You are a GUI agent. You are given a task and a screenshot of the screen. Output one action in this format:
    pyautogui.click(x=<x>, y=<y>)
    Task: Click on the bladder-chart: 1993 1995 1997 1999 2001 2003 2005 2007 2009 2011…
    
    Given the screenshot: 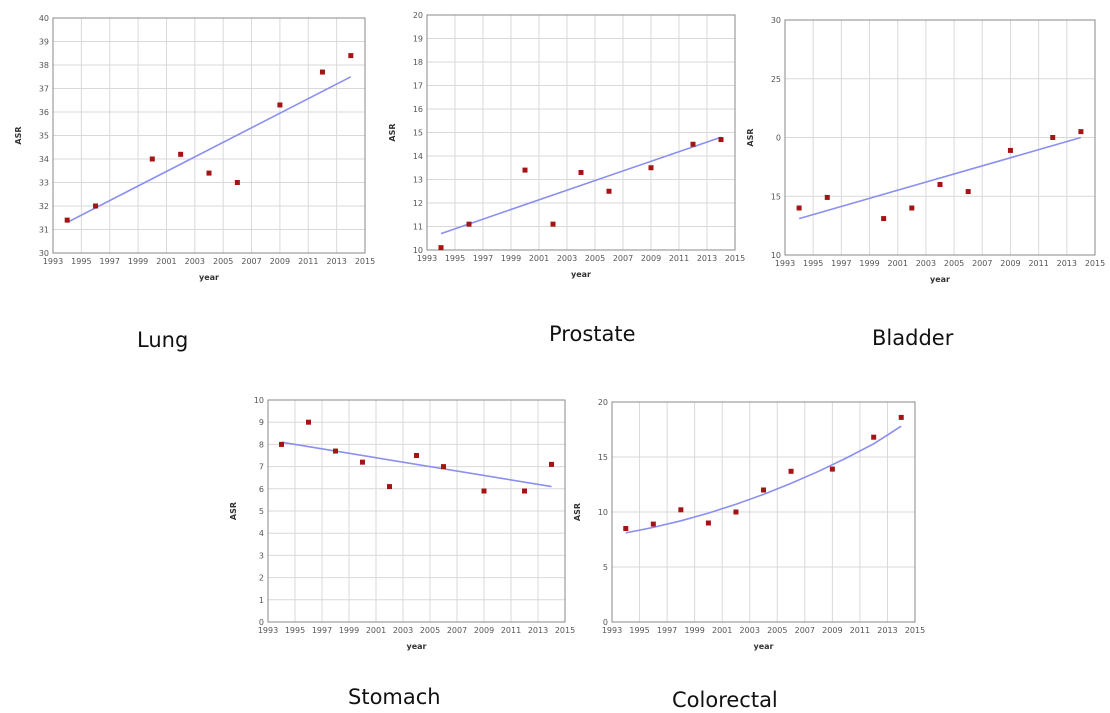 What is the action you would take?
    pyautogui.click(x=925, y=150)
    